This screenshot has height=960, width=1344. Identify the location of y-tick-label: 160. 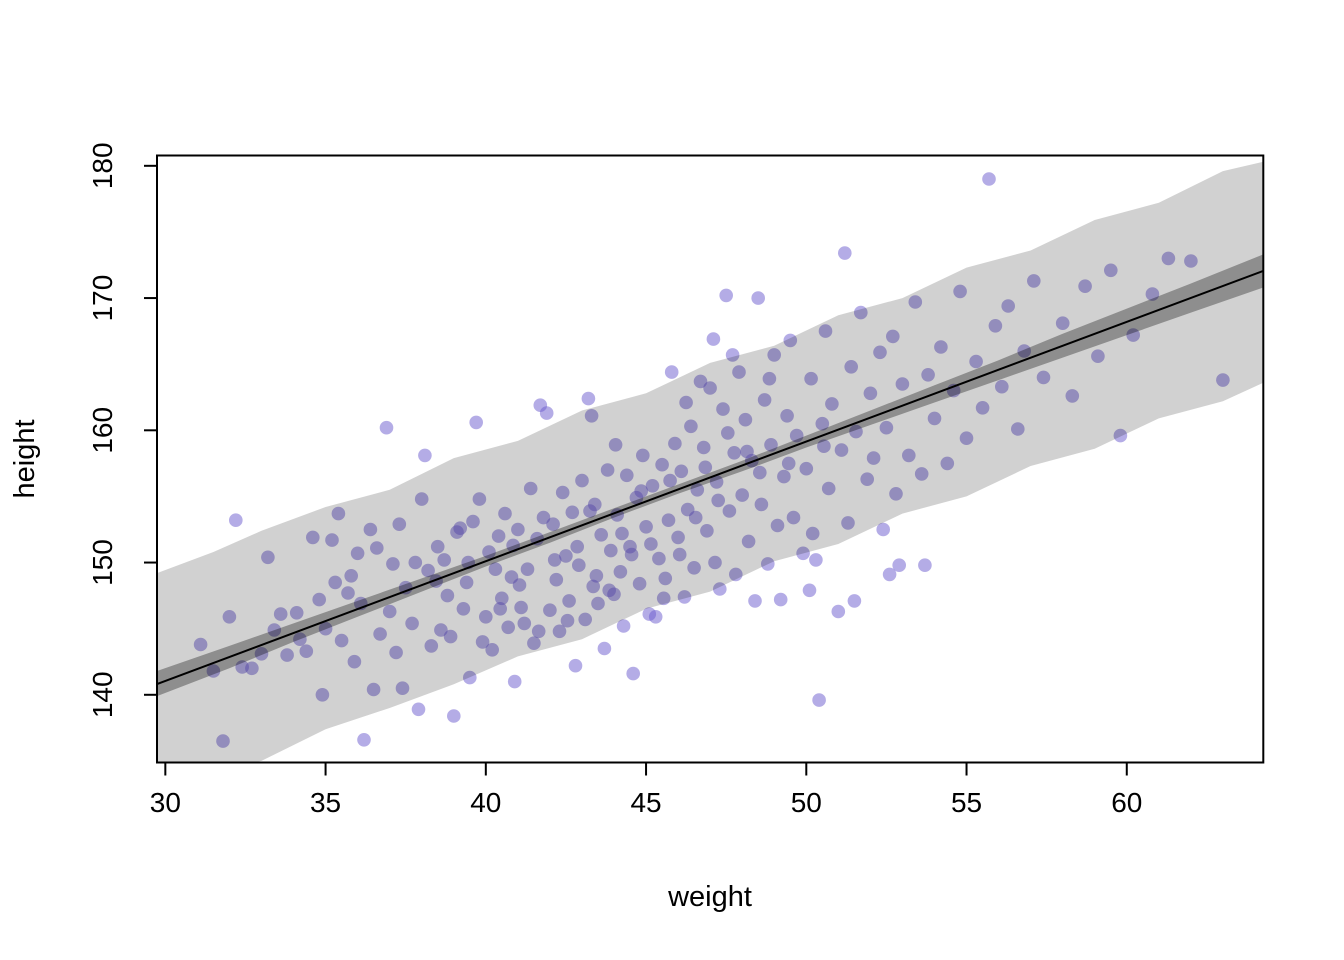
(102, 430).